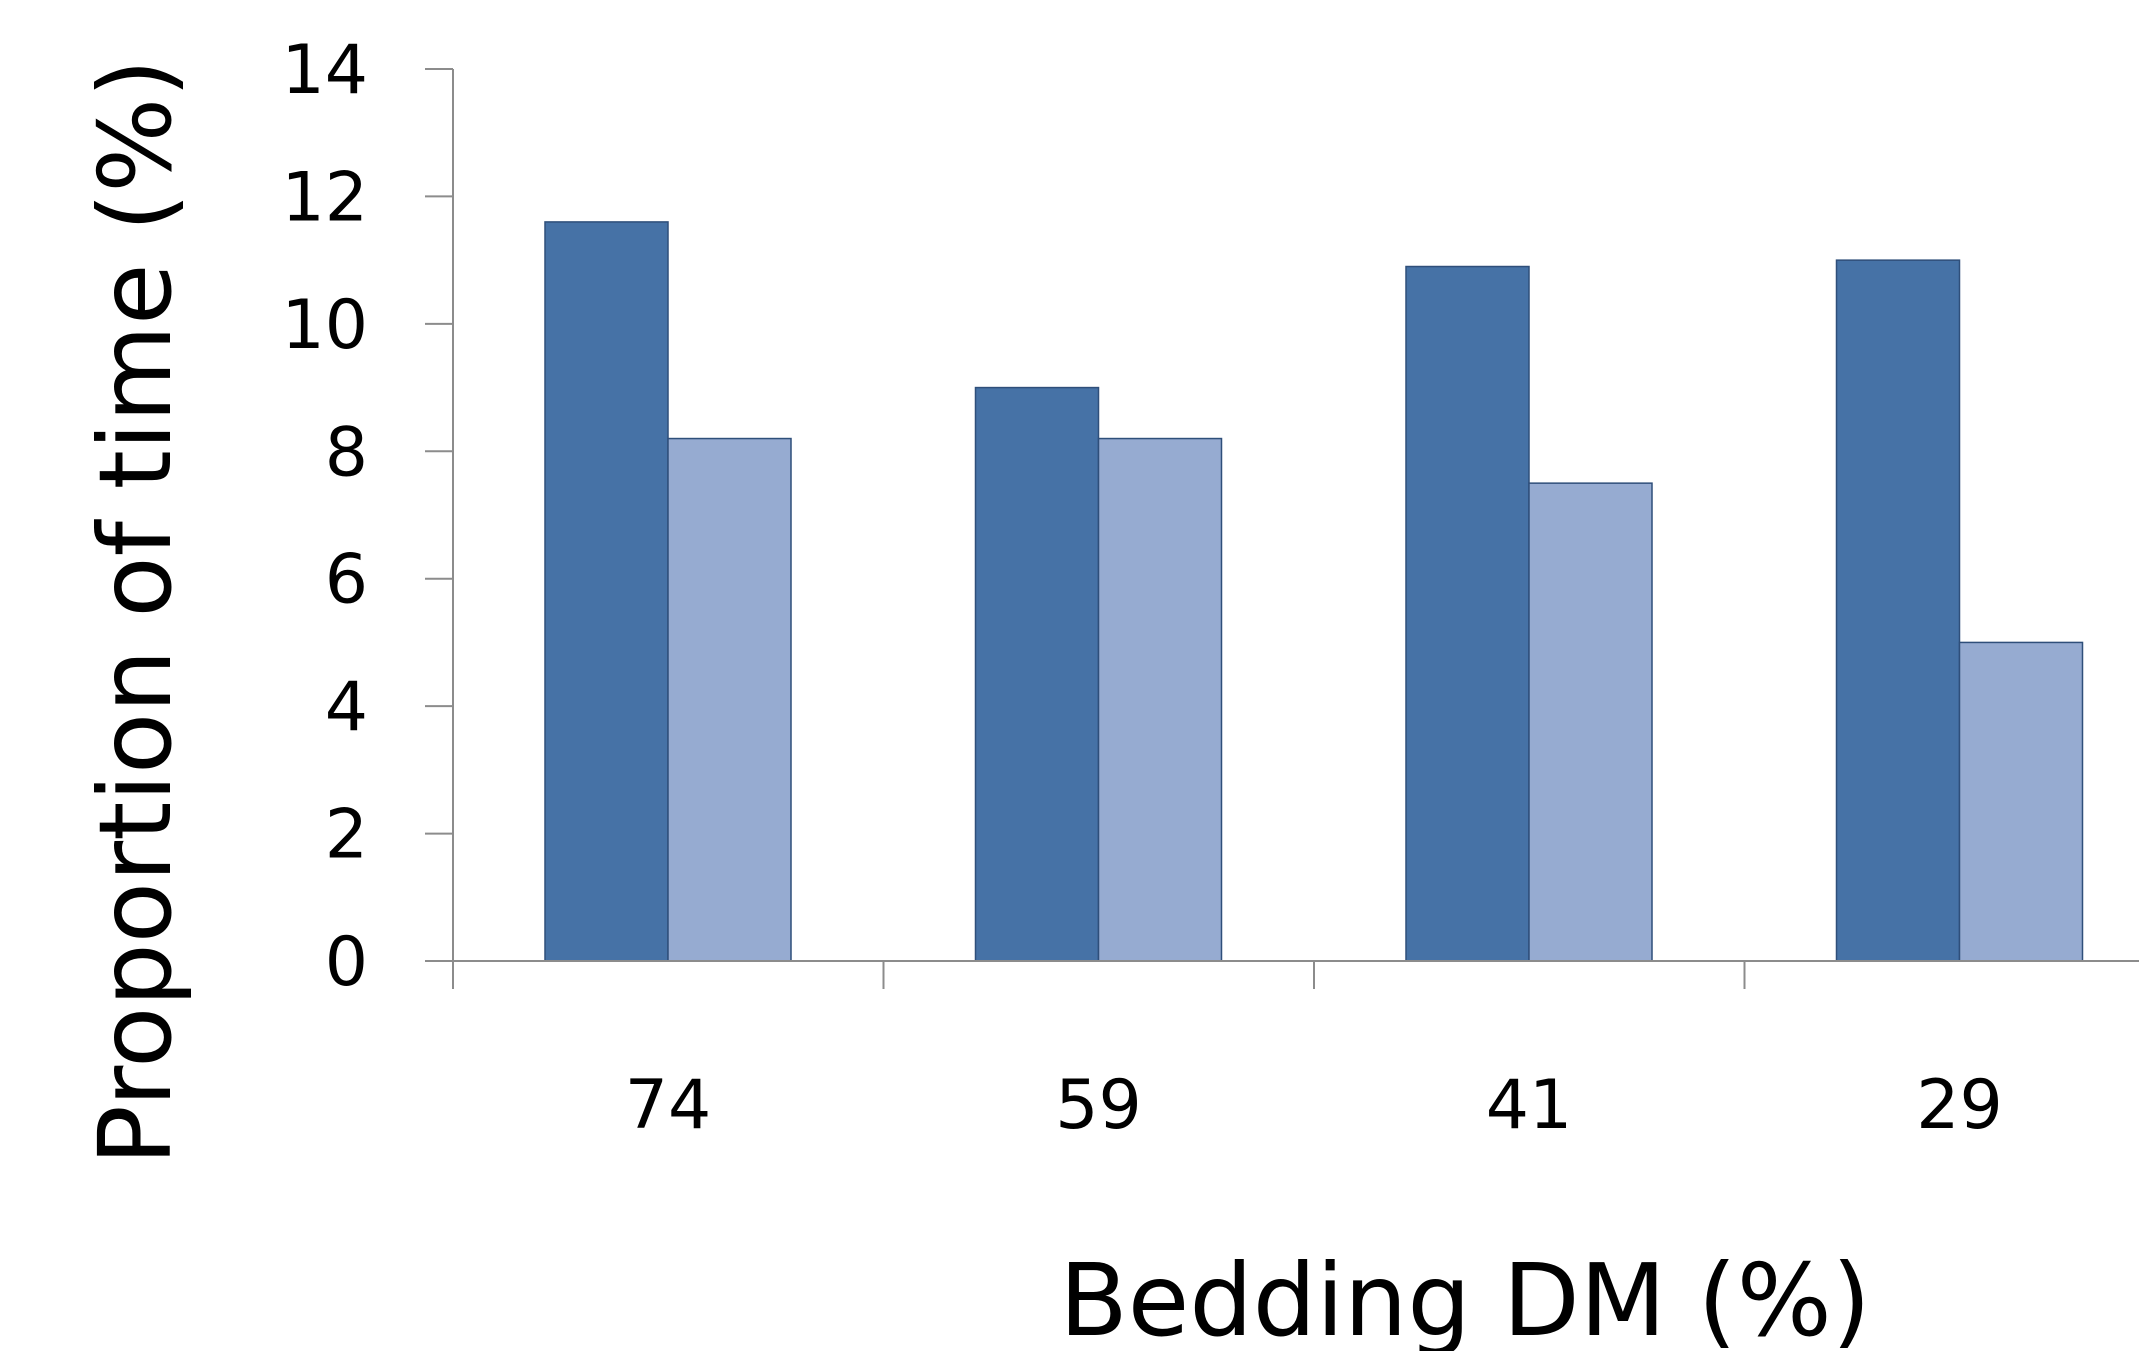 This screenshot has width=2139, height=1351. What do you see at coordinates (346, 580) in the screenshot?
I see `y-tick-label-6: 6` at bounding box center [346, 580].